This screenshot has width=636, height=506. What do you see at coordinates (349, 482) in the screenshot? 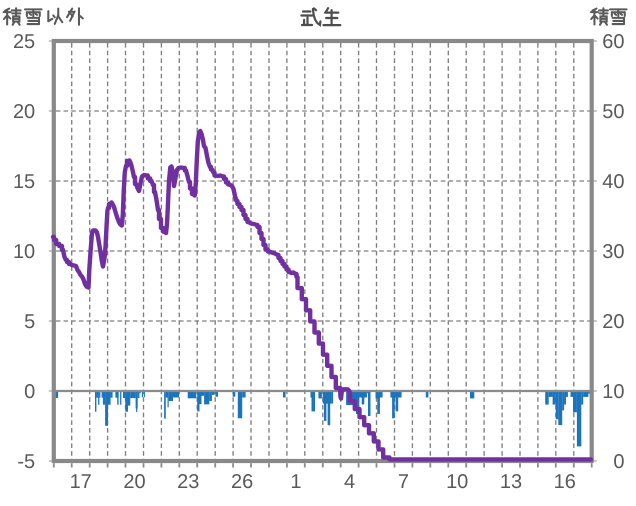
I see `svg-text: 4` at bounding box center [349, 482].